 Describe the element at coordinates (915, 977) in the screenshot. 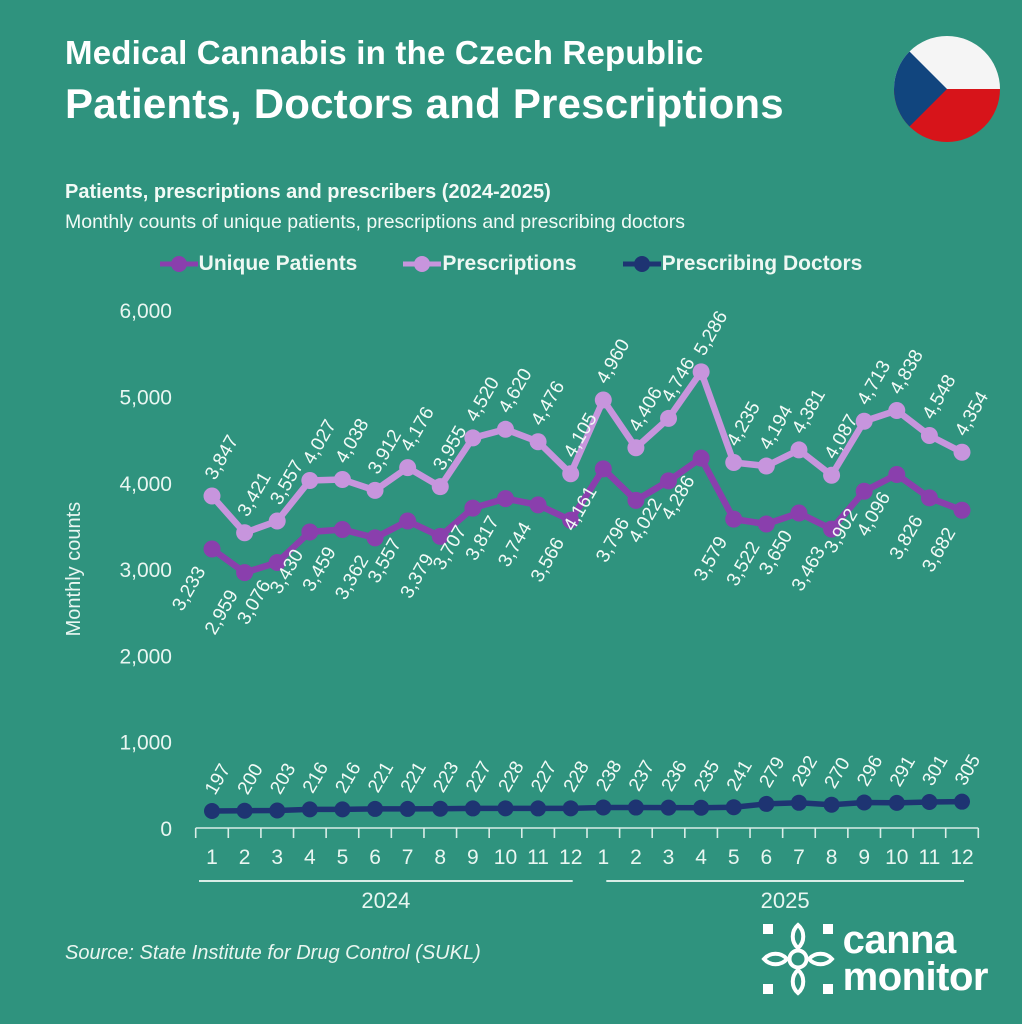

I see `logo-line-2: monitor` at that location.